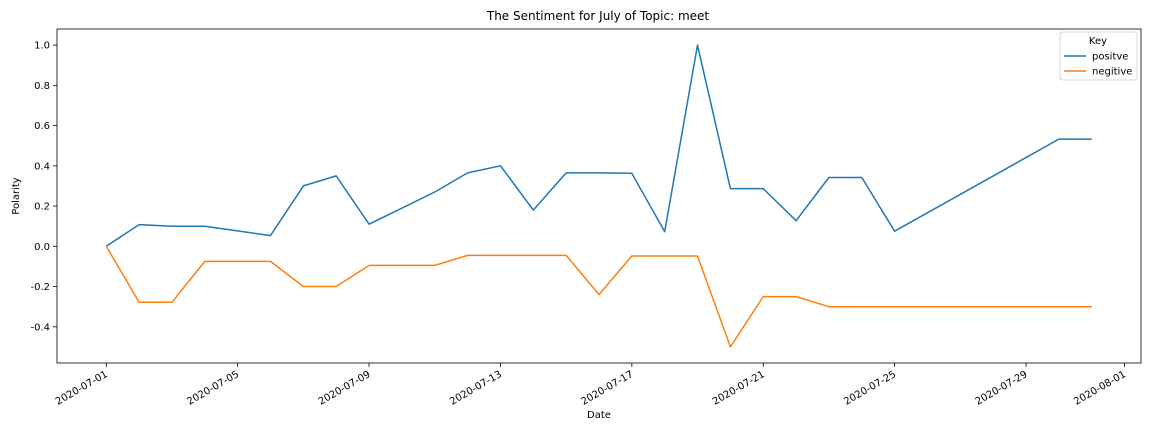  I want to click on y-tick-label: 0.0, so click(42, 247).